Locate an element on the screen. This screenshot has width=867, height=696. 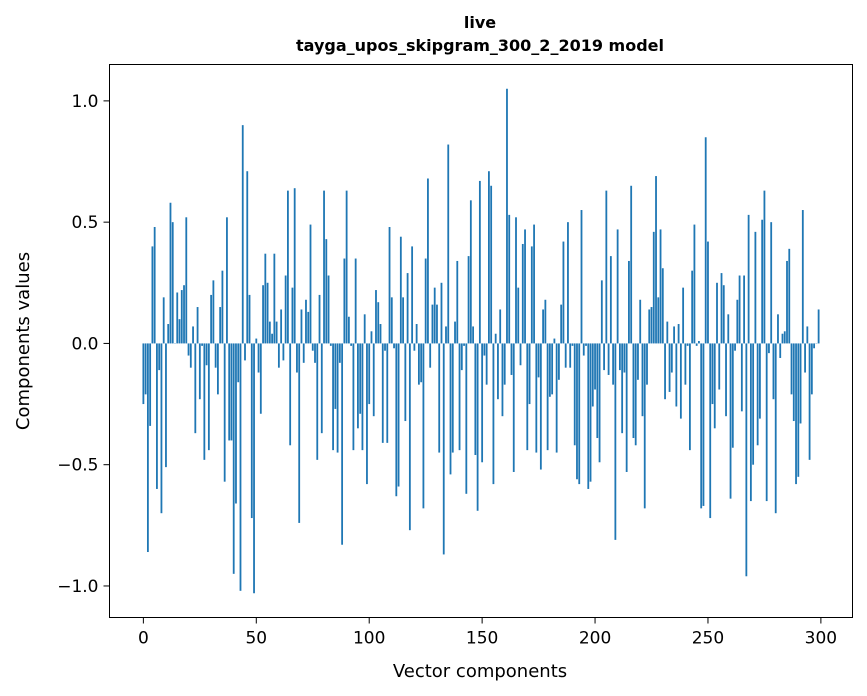
y-tick-label: 0.5 is located at coordinates (84, 223).